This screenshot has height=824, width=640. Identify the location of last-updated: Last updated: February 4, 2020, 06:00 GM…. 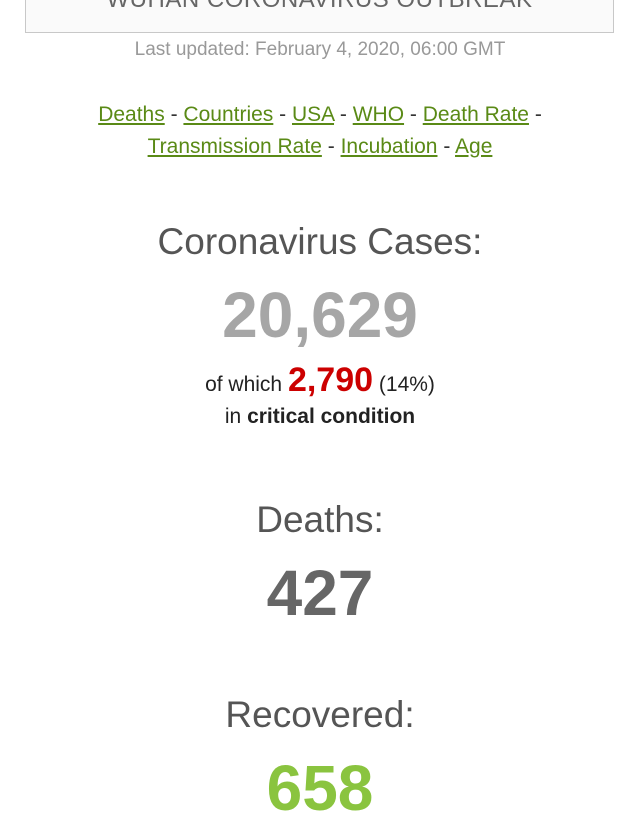
(320, 49).